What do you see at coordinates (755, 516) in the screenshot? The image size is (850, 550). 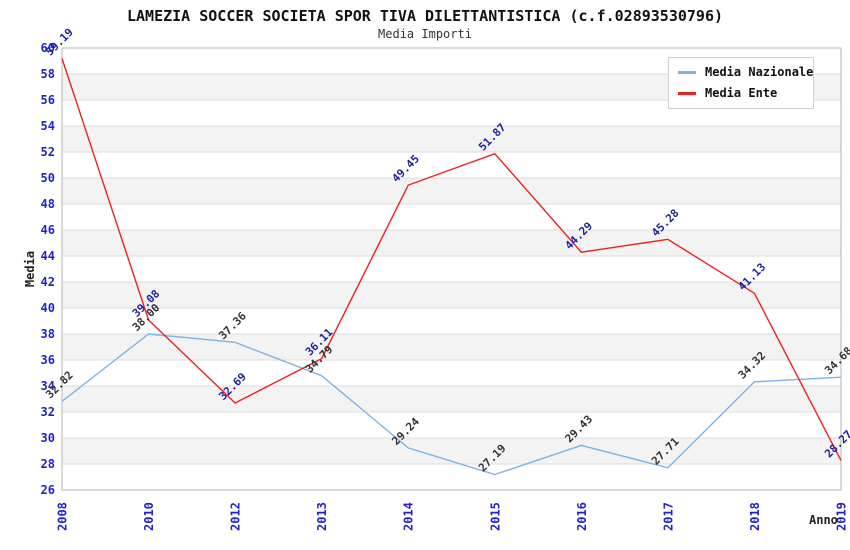 I see `x-tick-label: 2018` at bounding box center [755, 516].